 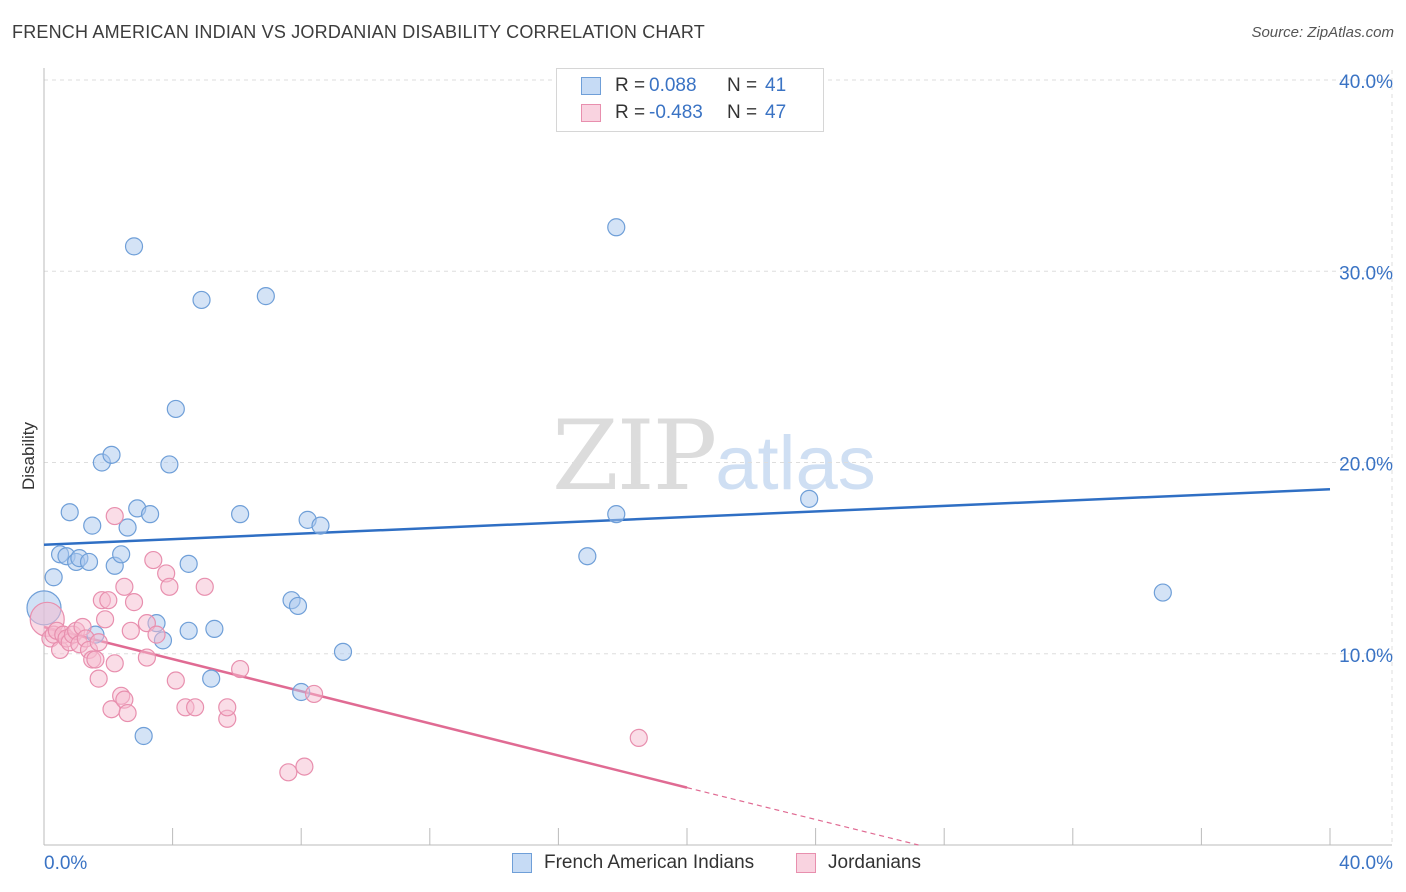 I want to click on legend-n-value: 41, so click(x=776, y=85).